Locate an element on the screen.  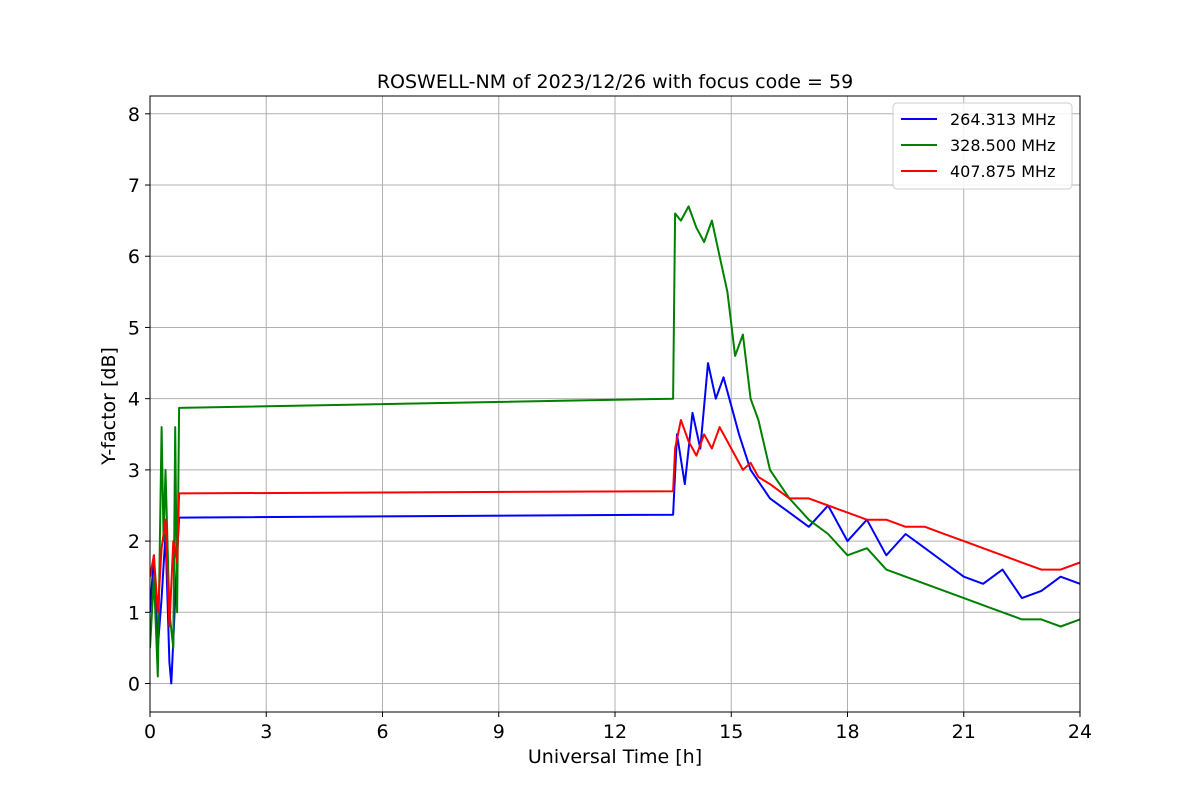
x-tick-label: 6 is located at coordinates (382, 732).